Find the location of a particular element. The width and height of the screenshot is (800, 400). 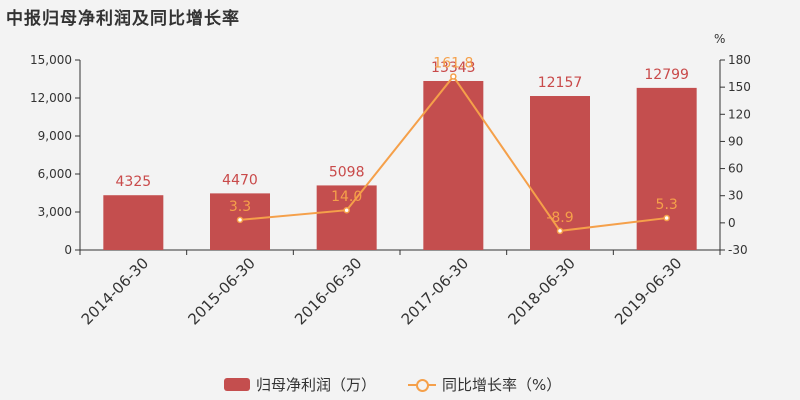

legend-label-growth: 同比增长率（%） is located at coordinates (502, 385).